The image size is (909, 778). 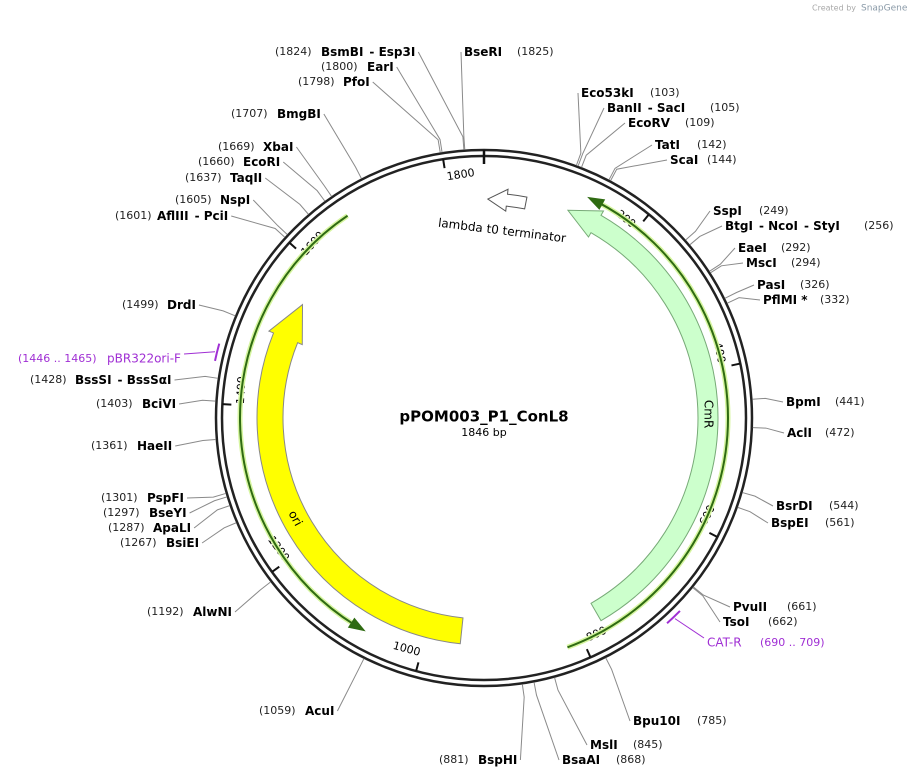 What do you see at coordinates (700, 122) in the screenshot?
I see `site-position: (109)` at bounding box center [700, 122].